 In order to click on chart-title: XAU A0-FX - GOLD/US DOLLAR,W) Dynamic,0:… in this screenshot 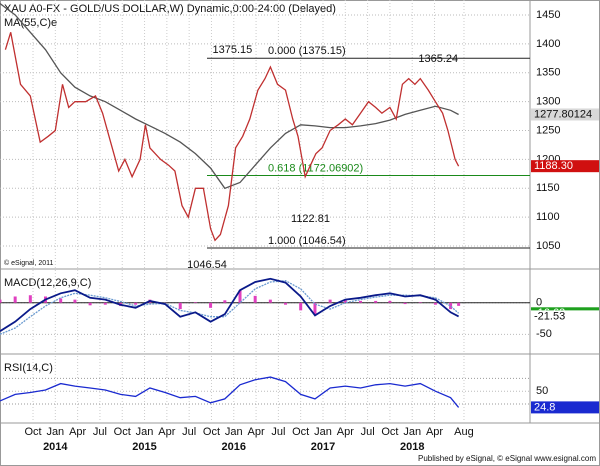, I will do `click(170, 9)`.